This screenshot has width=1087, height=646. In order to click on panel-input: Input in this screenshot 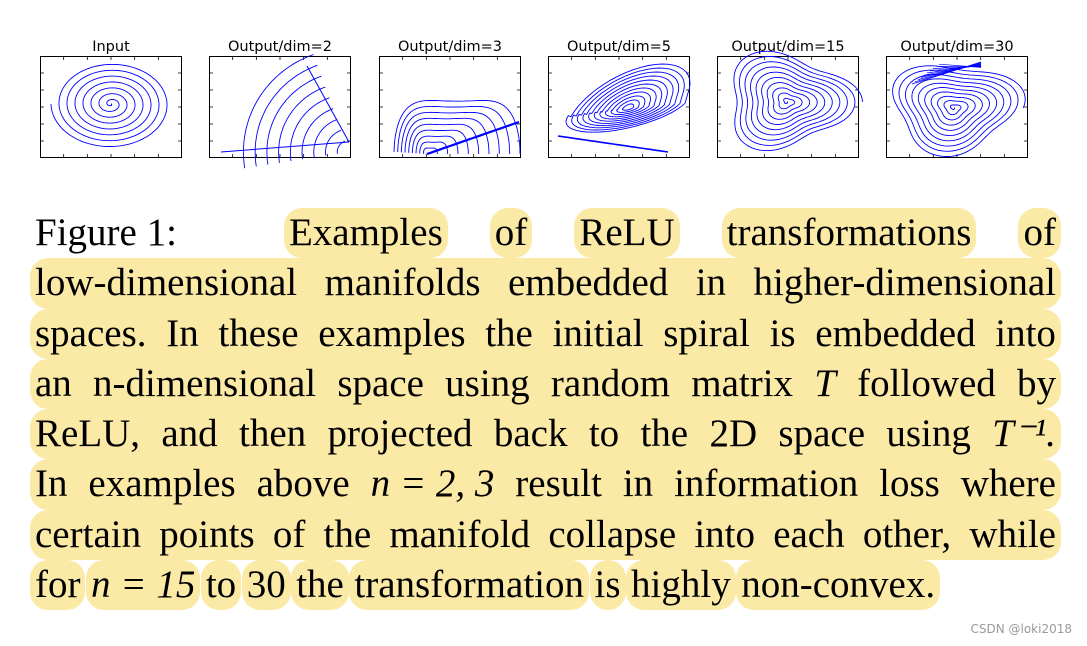, I will do `click(111, 99)`.